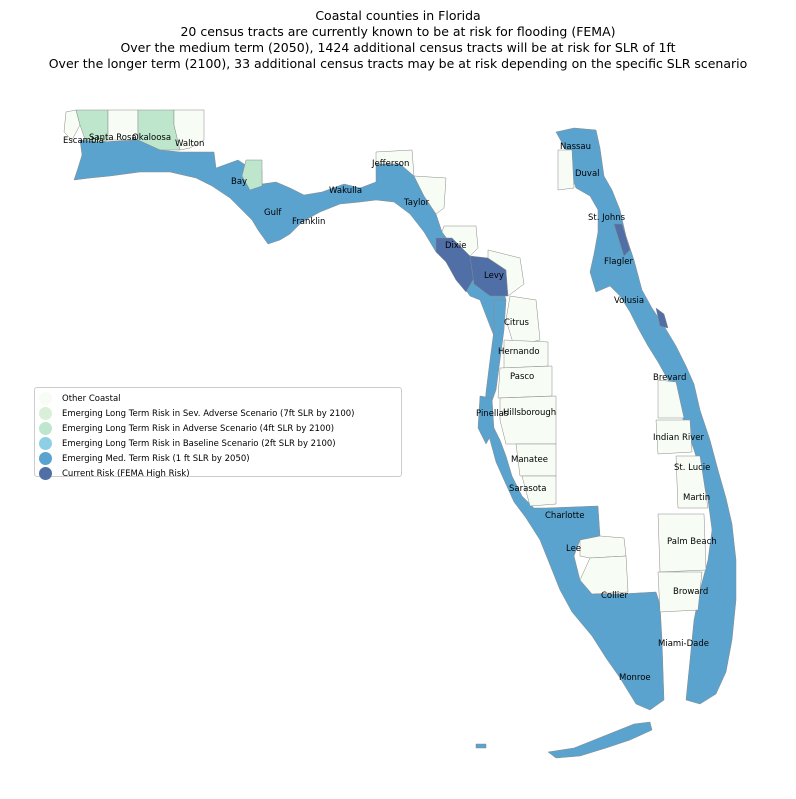 Image resolution: width=796 pixels, height=799 pixels. Describe the element at coordinates (575, 147) in the screenshot. I see `label-nassau: Nassau` at that location.